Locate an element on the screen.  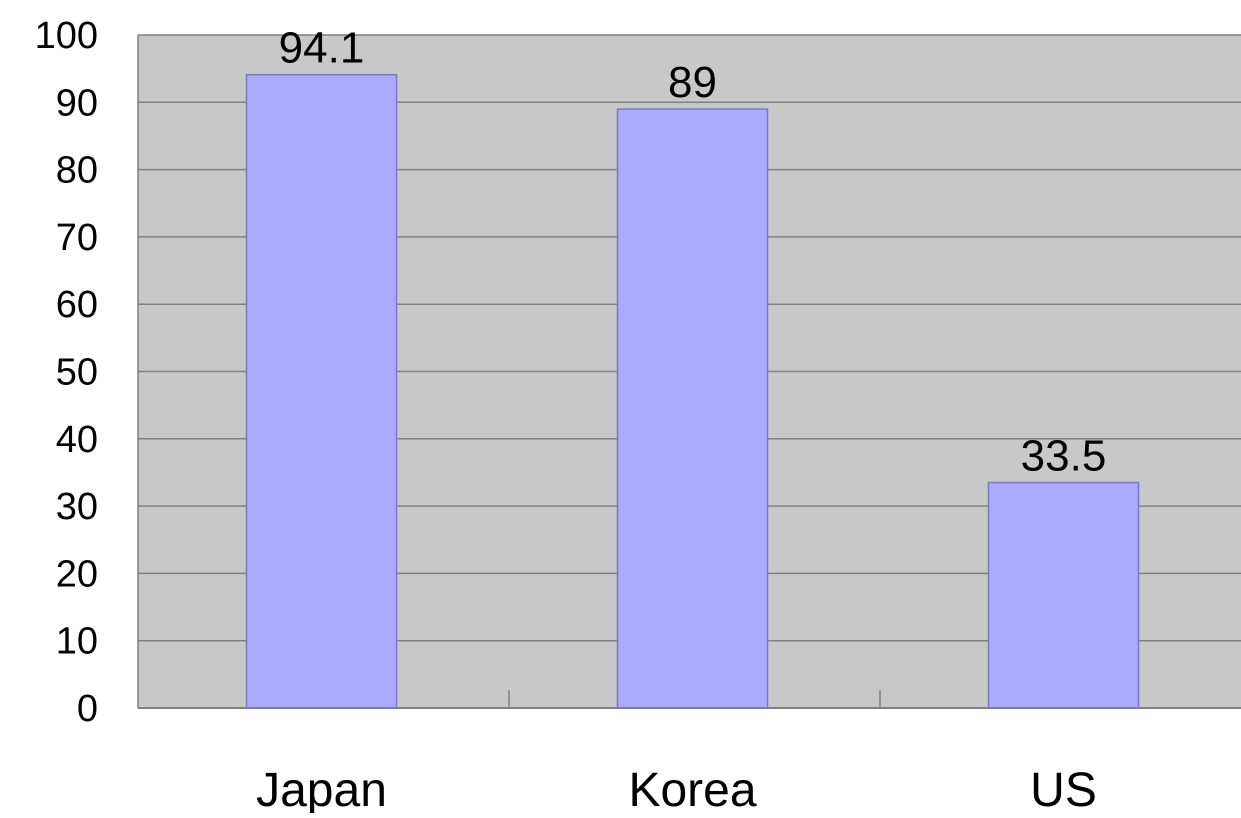
data-label: 94.1 is located at coordinates (322, 48).